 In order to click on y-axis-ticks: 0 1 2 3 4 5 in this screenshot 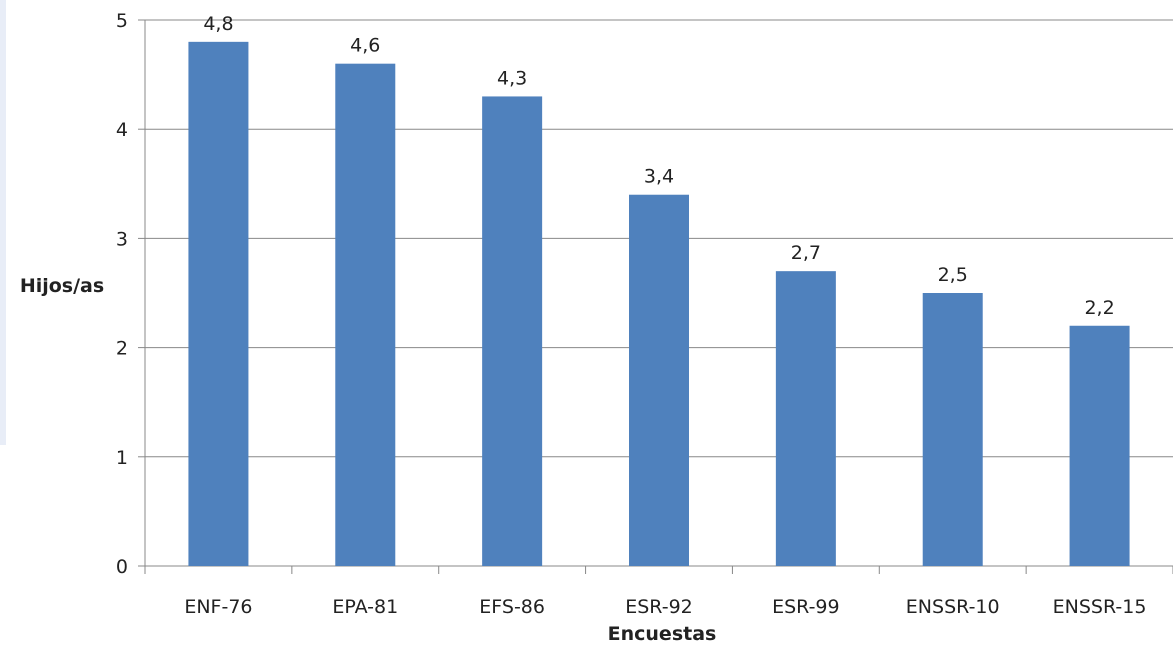, I will do `click(130, 294)`.